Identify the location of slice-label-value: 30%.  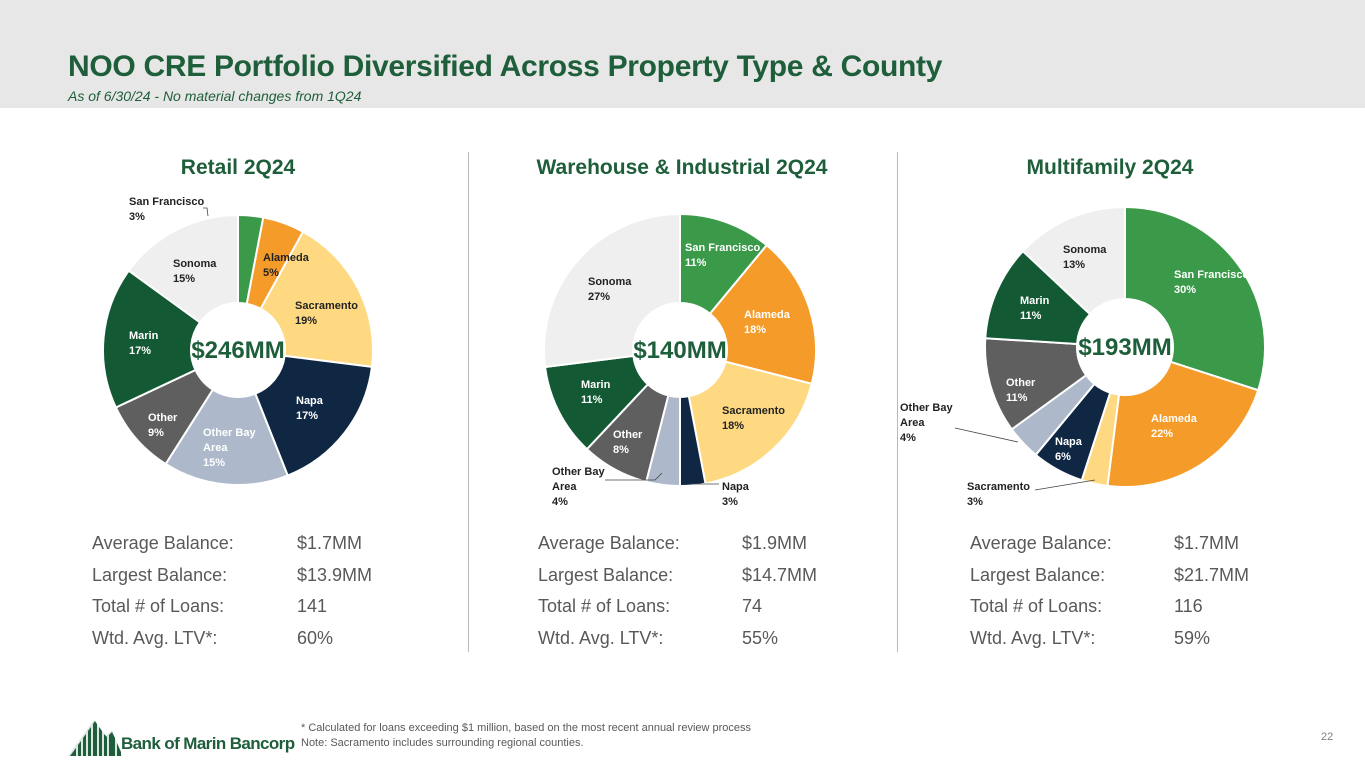
(1185, 290).